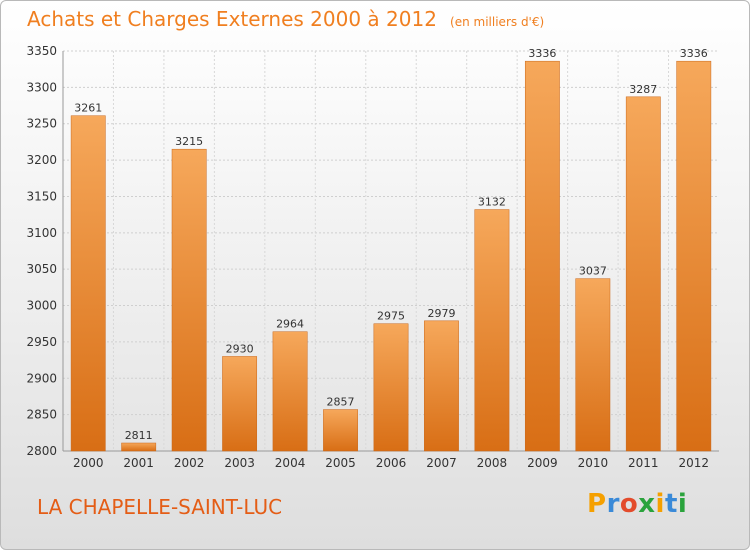 The width and height of the screenshot is (750, 550). I want to click on chart-title: Achats et Charges Externes 2000 à 2012, so click(232, 19).